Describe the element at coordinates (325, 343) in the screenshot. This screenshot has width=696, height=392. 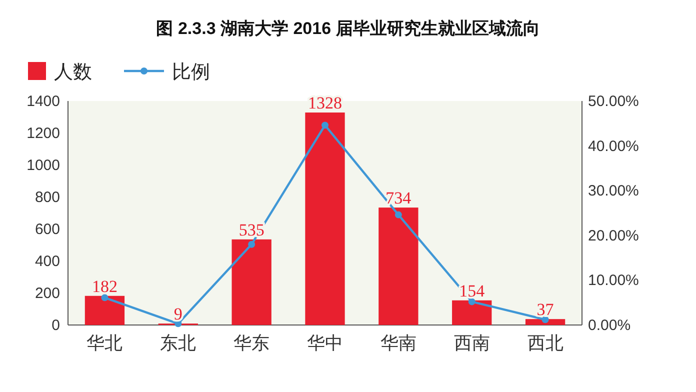
I see `x-tick-label: 华中` at that location.